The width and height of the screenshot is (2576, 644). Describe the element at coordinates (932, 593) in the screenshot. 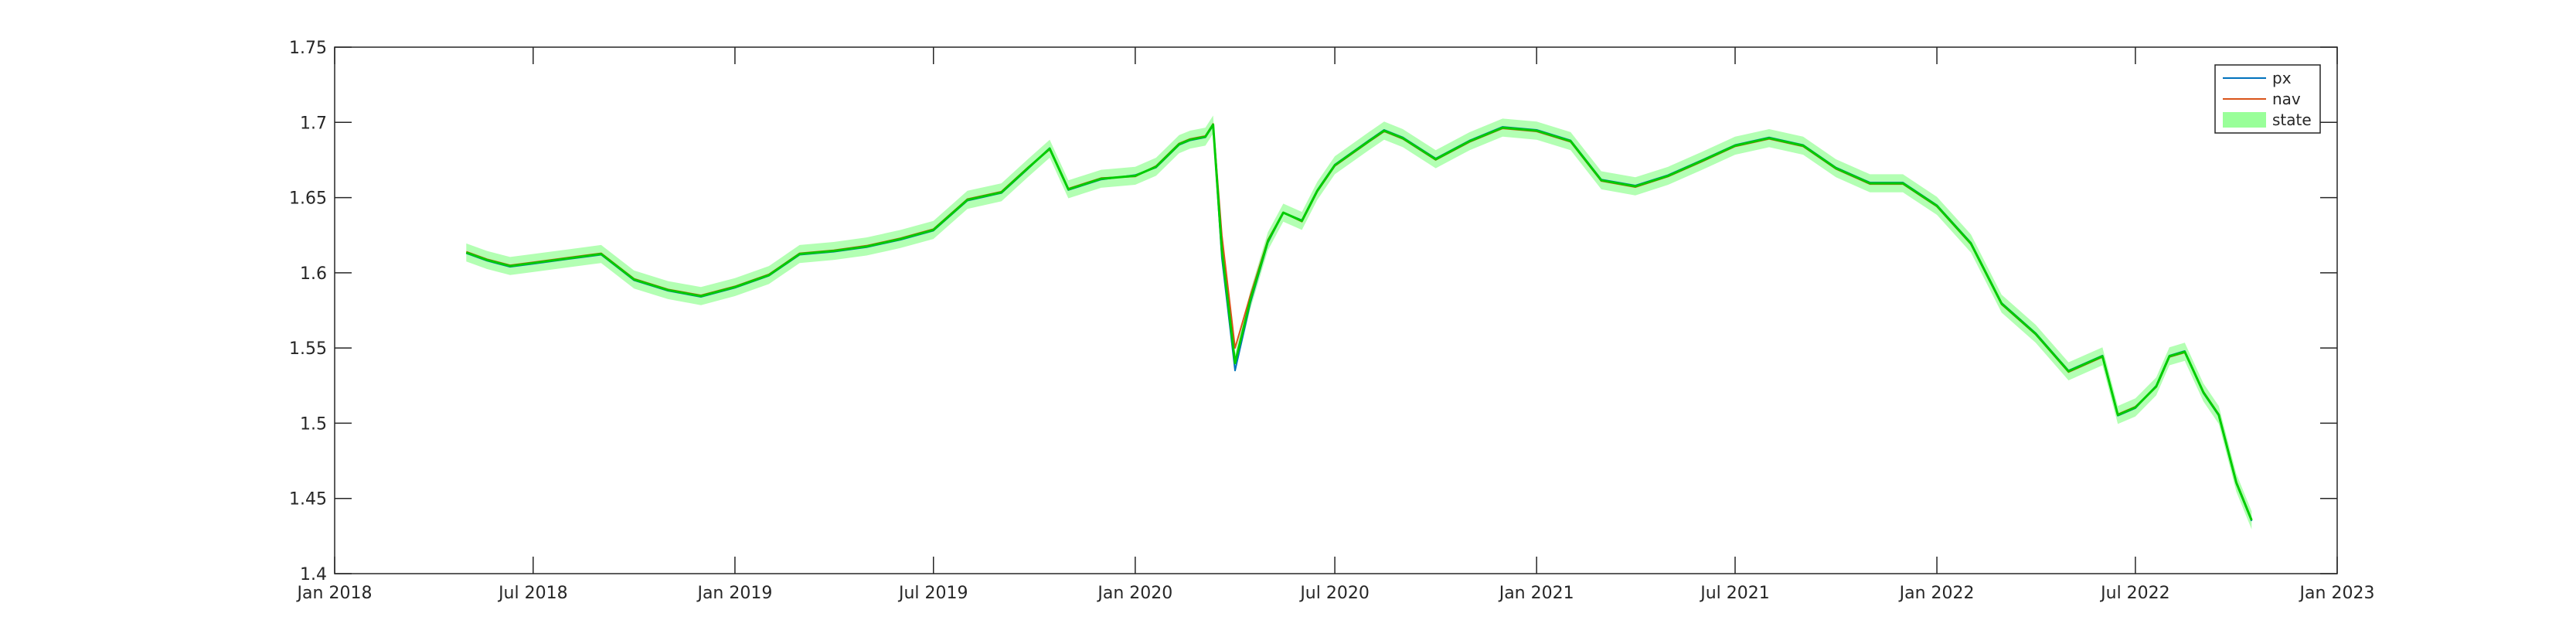

I see `x-tick-label: Jul 2019` at that location.